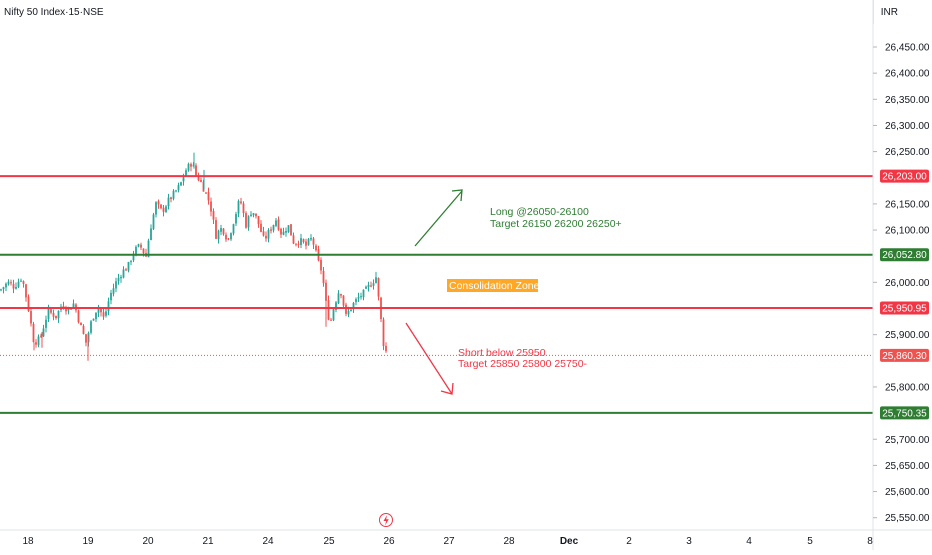  Describe the element at coordinates (502, 353) in the screenshot. I see `short-title-text: Short below 25950` at that location.